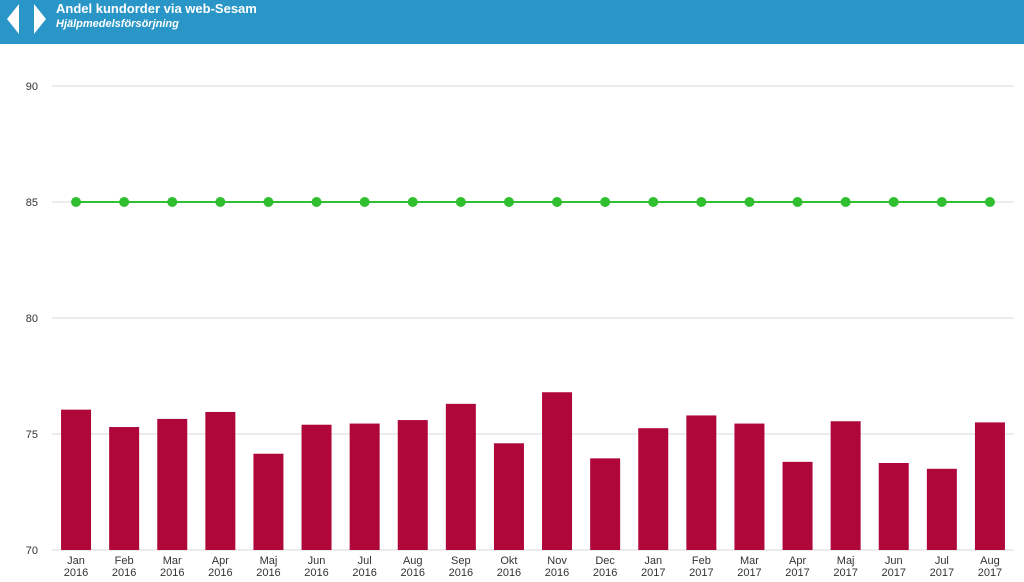 This screenshot has width=1024, height=582. What do you see at coordinates (76, 567) in the screenshot?
I see `x-tick-label: Jan 2016` at bounding box center [76, 567].